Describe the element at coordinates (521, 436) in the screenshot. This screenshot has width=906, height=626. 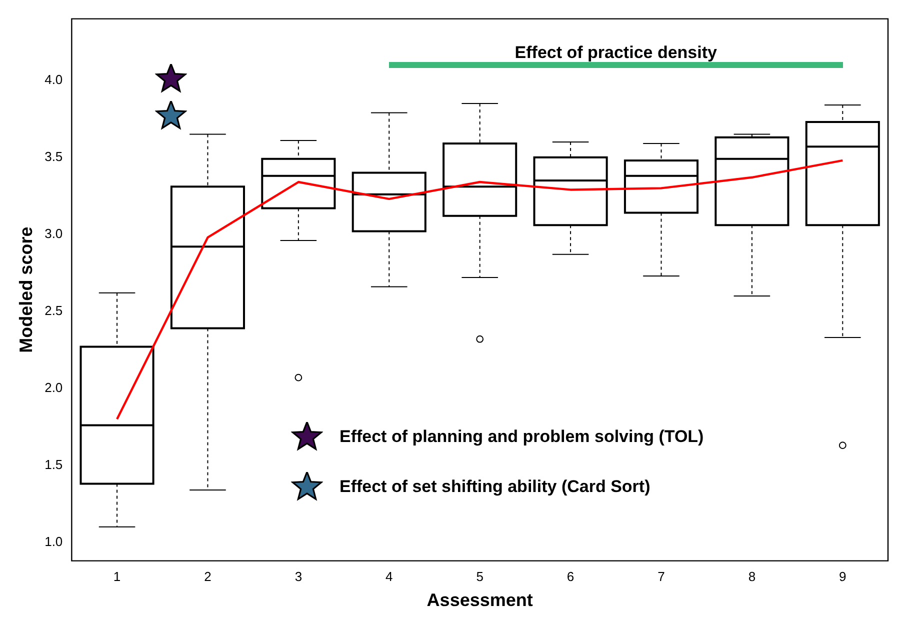
I see `annotation: Effect of planning and problem solving (TOL)` at that location.